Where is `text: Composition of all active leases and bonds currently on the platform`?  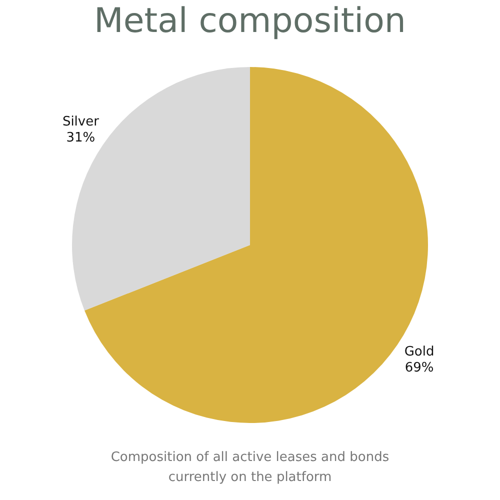 text: Composition of all active leases and bonds currently on the platform is located at coordinates (250, 468).